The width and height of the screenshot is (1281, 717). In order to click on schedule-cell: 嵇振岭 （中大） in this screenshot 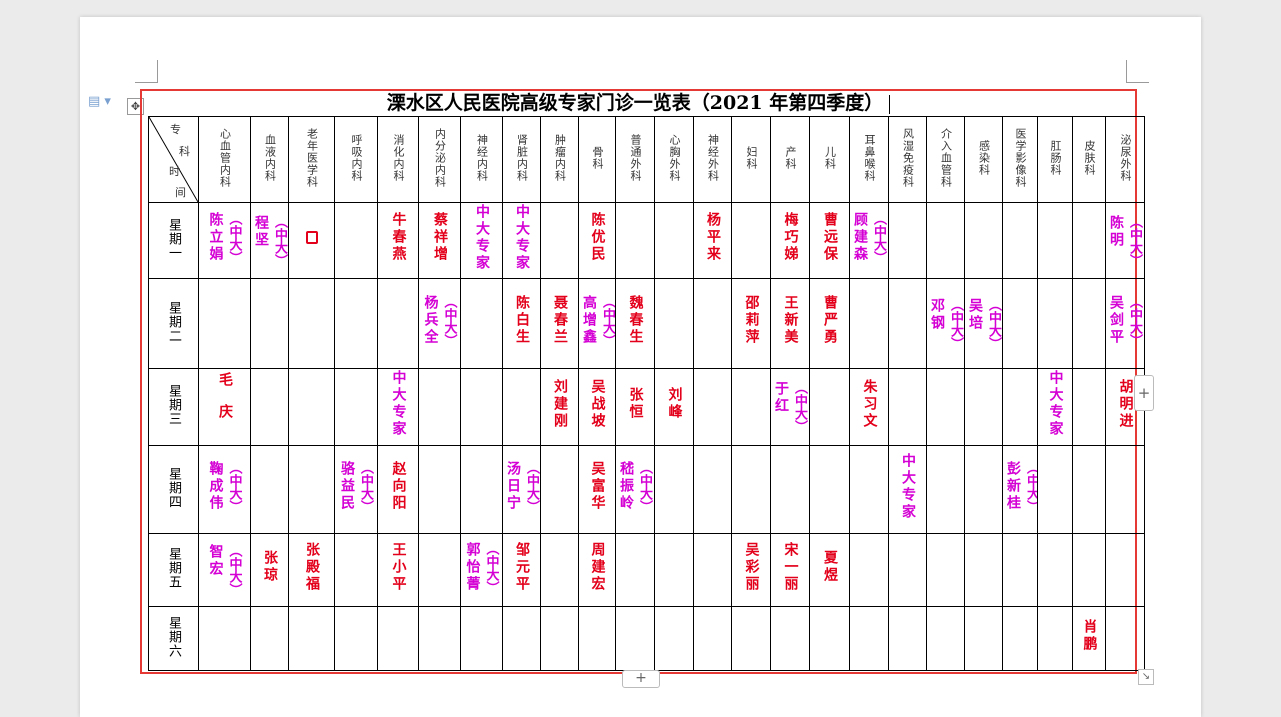, I will do `click(635, 489)`.